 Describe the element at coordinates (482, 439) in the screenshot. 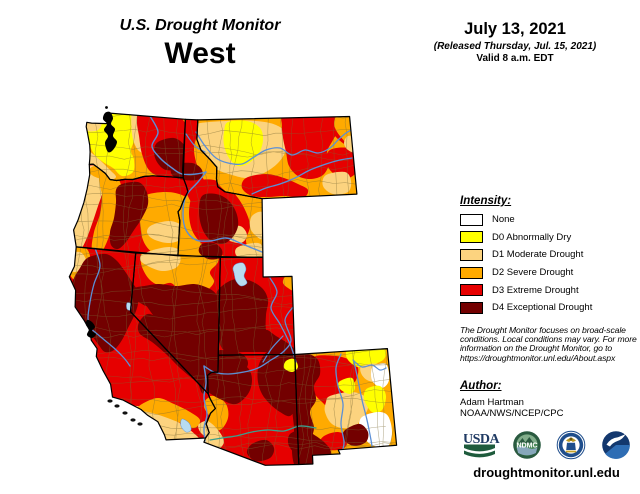

I see `svg-text: USDA` at that location.